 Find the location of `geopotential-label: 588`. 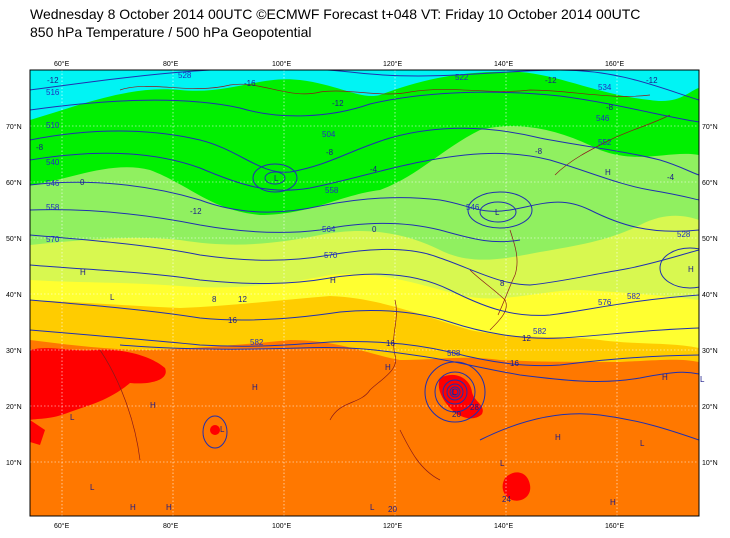

geopotential-label: 588 is located at coordinates (454, 353).